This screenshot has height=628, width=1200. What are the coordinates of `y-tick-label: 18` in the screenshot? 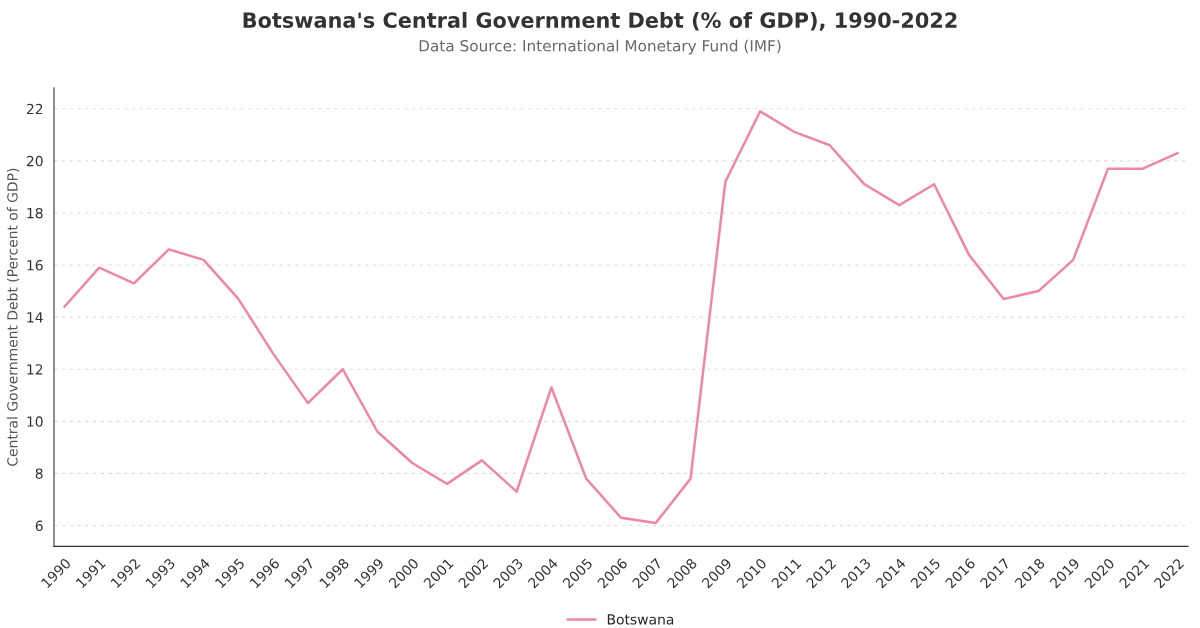 It's located at (35, 213).